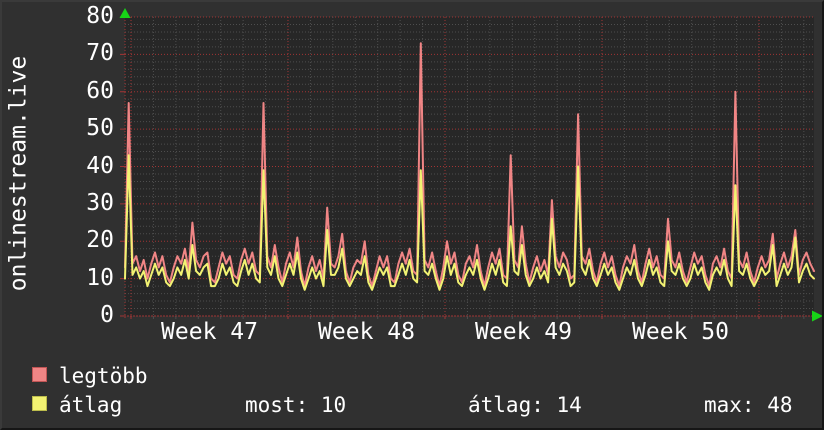 The image size is (824, 430). I want to click on y-tick-label: 60, so click(100, 90).